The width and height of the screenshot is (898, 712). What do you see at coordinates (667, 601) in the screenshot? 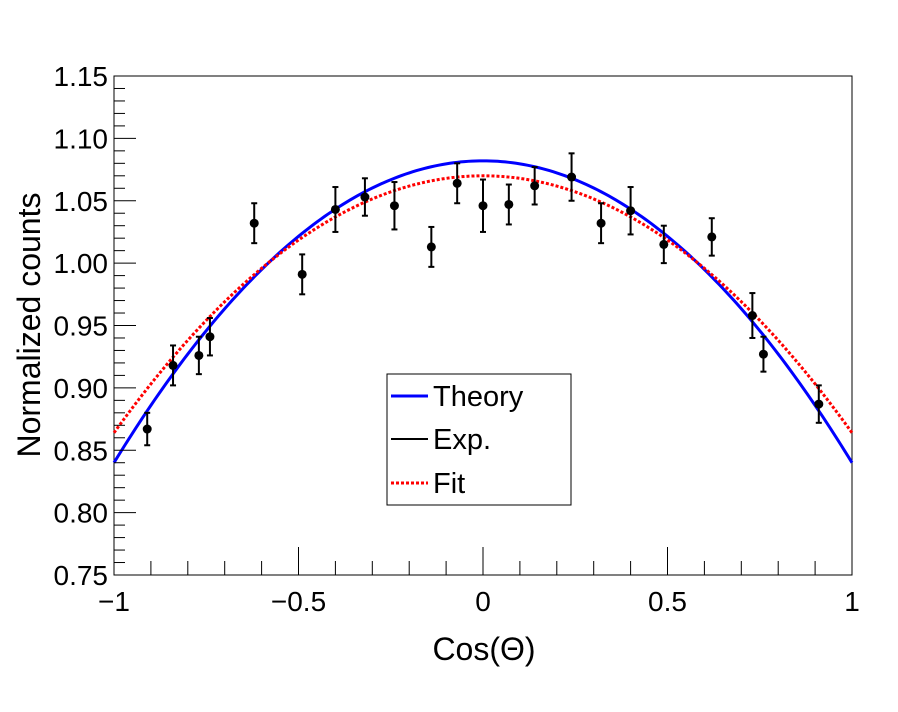
I see `x-tick-label: 0.5` at bounding box center [667, 601].